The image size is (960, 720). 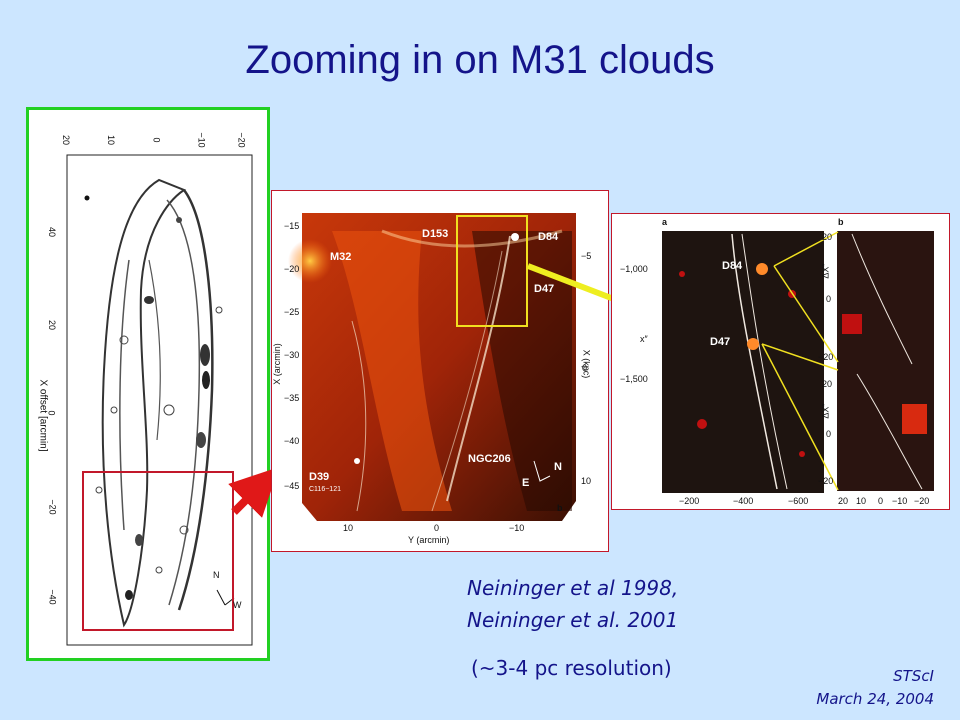 What do you see at coordinates (881, 501) in the screenshot?
I see `b-x-tick: 0` at bounding box center [881, 501].